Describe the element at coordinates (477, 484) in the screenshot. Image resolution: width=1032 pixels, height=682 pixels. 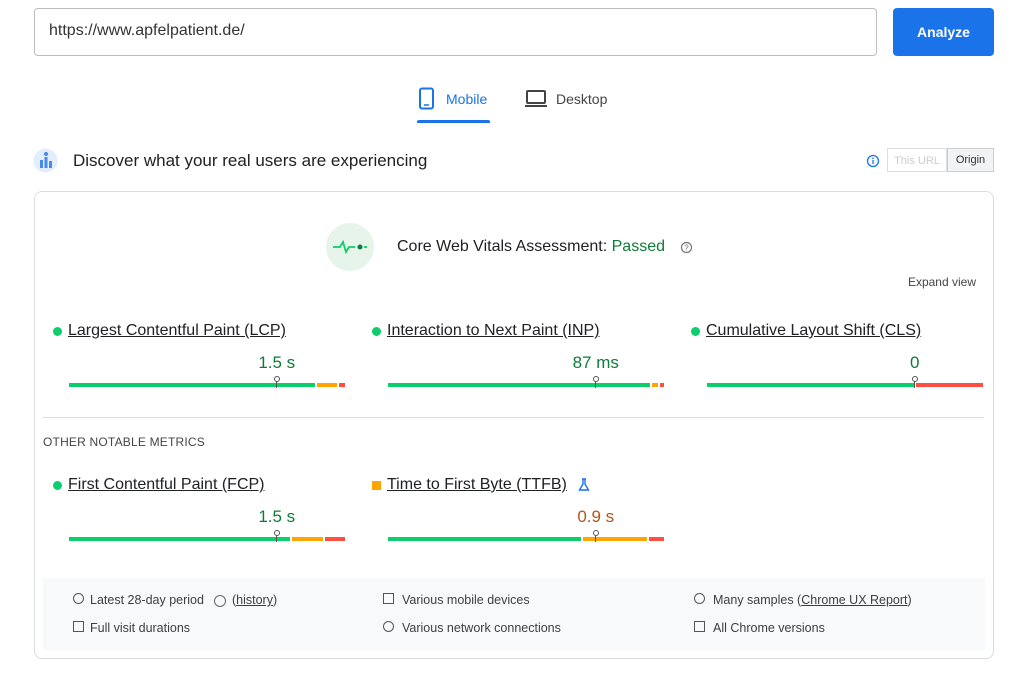
I see `metric-name: Time to First Byte (TTFB)` at that location.